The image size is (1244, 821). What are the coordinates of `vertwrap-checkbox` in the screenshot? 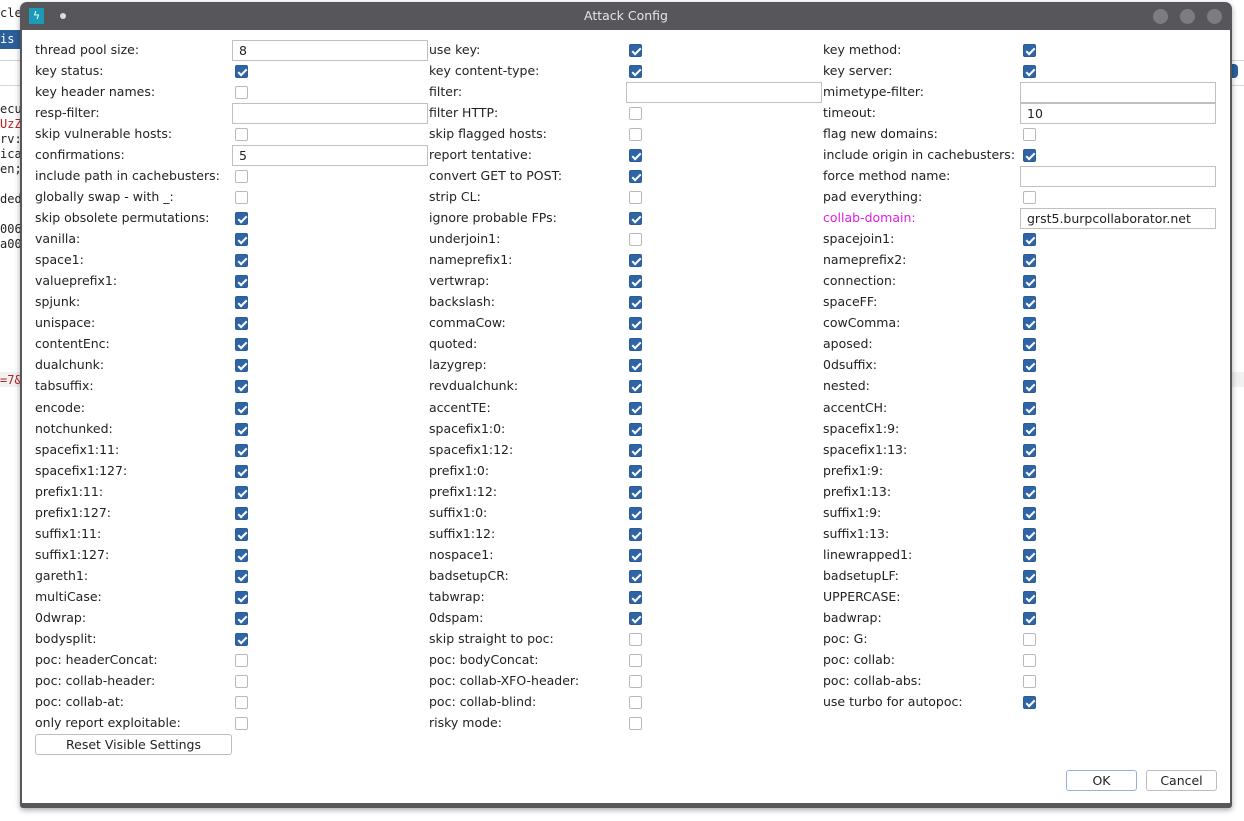 It's located at (635, 282).